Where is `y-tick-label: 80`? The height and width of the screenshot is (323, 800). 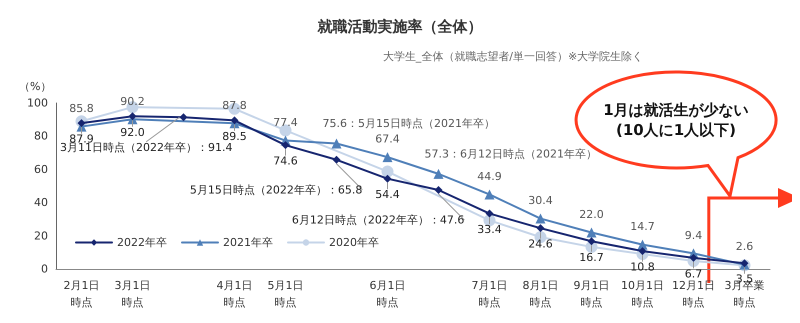
y-tick-label: 80 is located at coordinates (41, 136).